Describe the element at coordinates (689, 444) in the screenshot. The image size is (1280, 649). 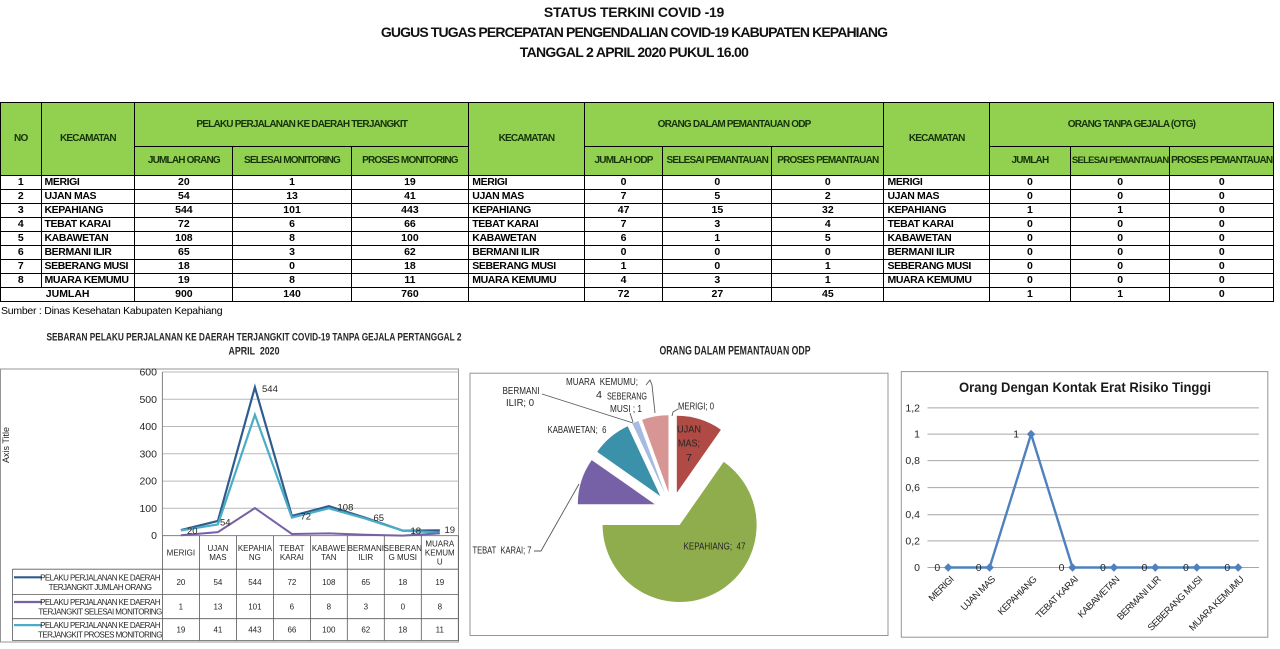
I see `svg-text: MAS;` at that location.